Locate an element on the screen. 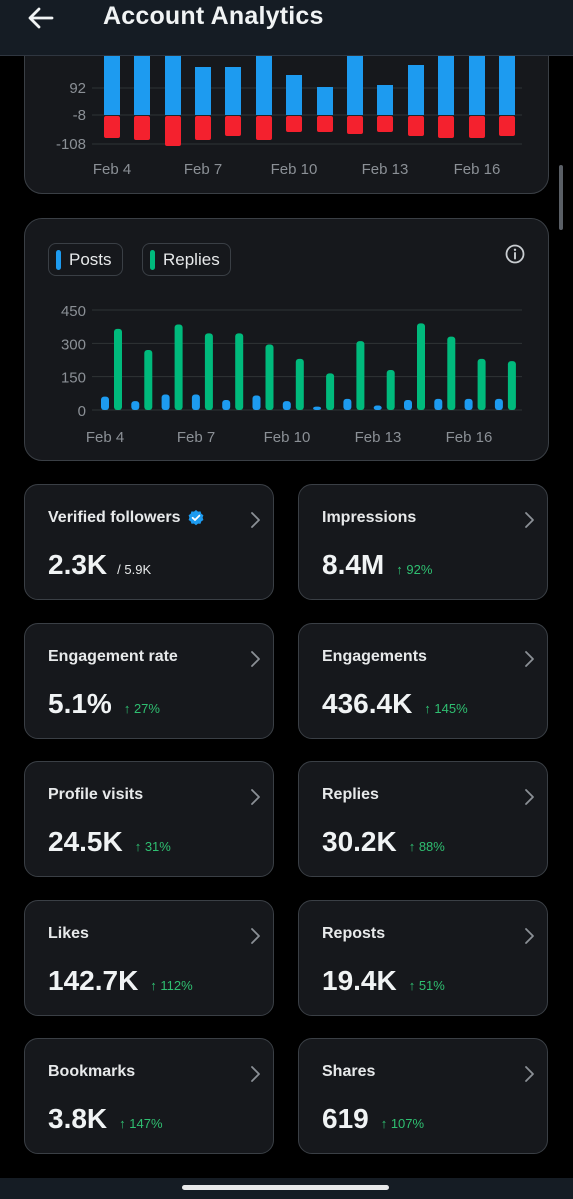 The height and width of the screenshot is (1199, 573). metric-label: Verified followers is located at coordinates (126, 518).